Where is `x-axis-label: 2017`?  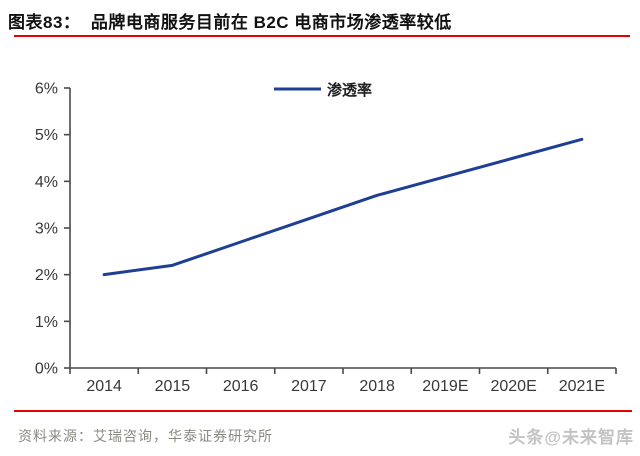 x-axis-label: 2017 is located at coordinates (309, 386).